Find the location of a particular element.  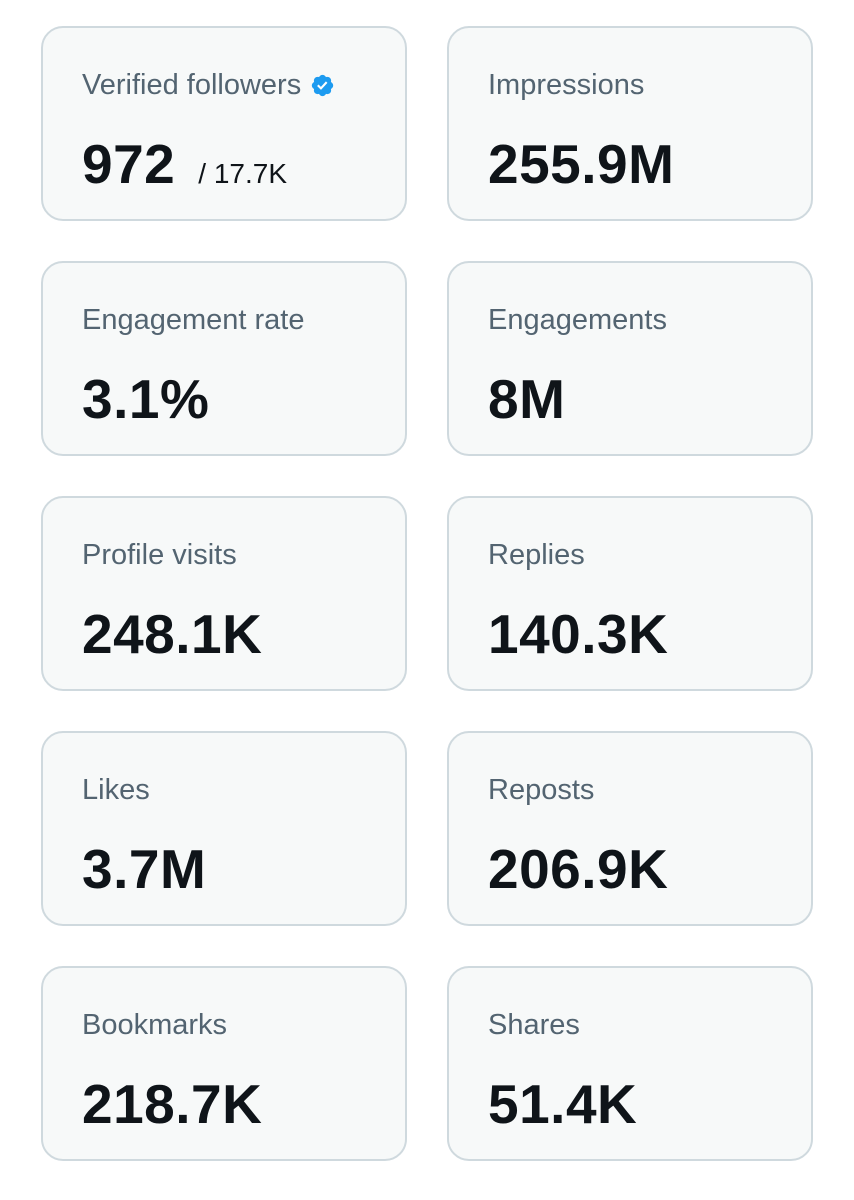

card-label: Engagements is located at coordinates (577, 320).